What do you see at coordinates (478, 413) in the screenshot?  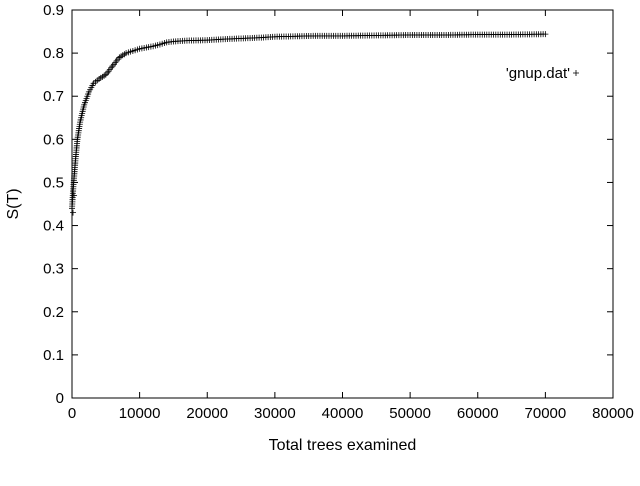 I see `x-tick-label: 60000` at bounding box center [478, 413].